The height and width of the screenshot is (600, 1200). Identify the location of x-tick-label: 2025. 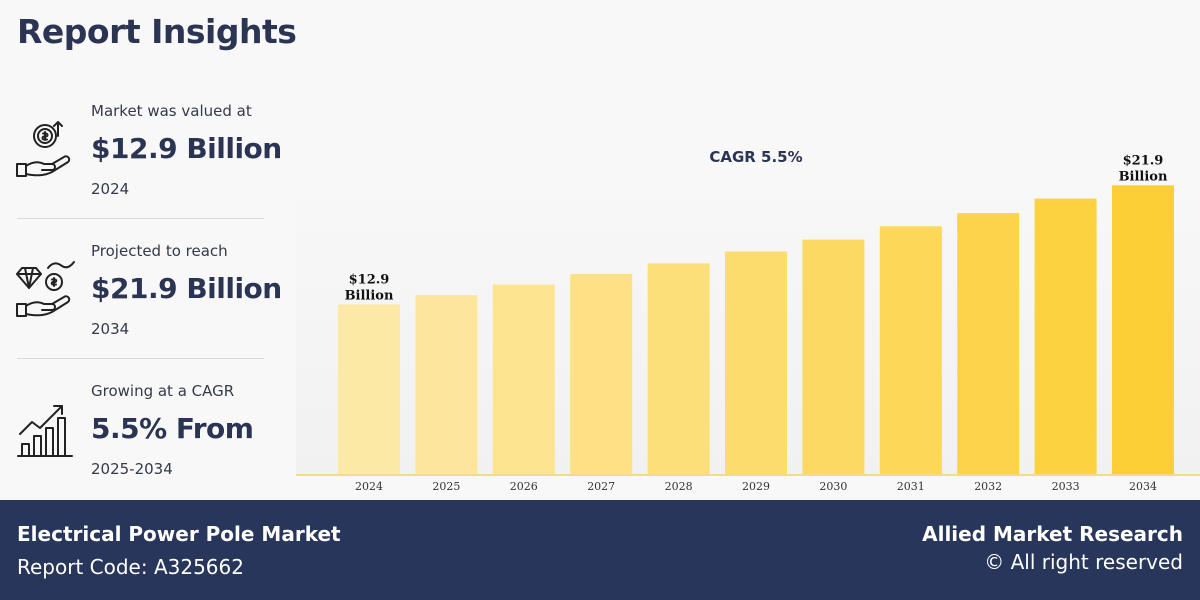
(446, 486).